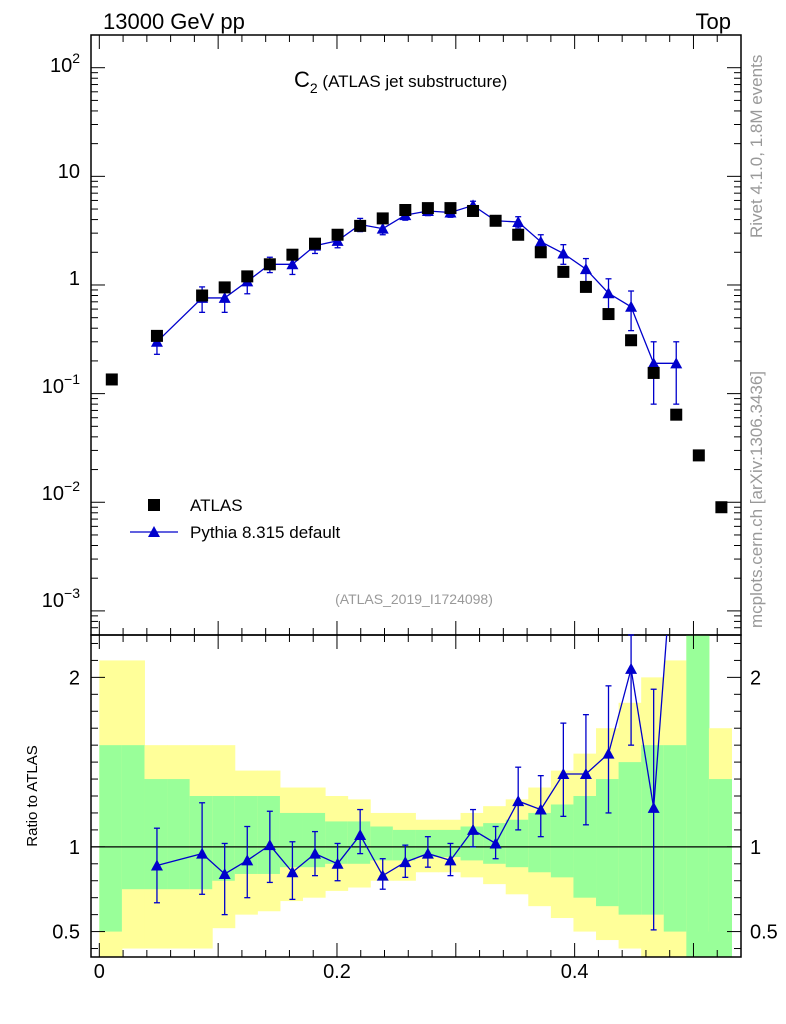 The width and height of the screenshot is (786, 1024). I want to click on y-tick-label-0.01: 10⁻², so click(61, 491).